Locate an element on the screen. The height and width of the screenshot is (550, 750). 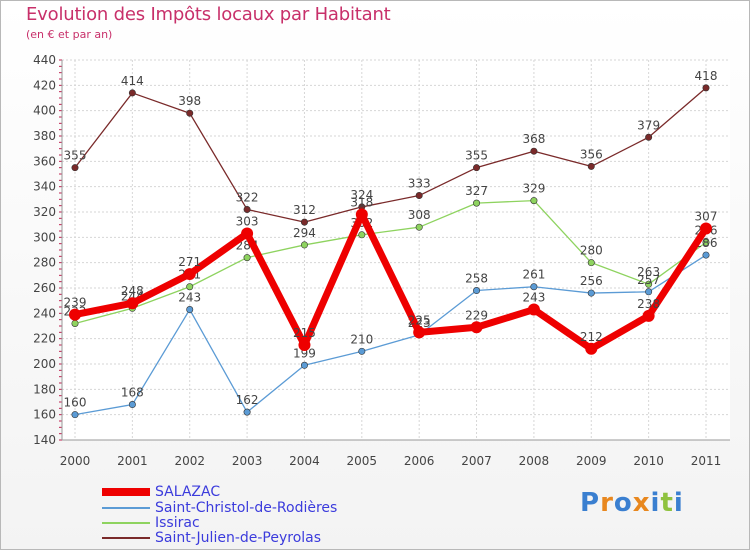
x-tick-label: 2007 is located at coordinates (476, 461).